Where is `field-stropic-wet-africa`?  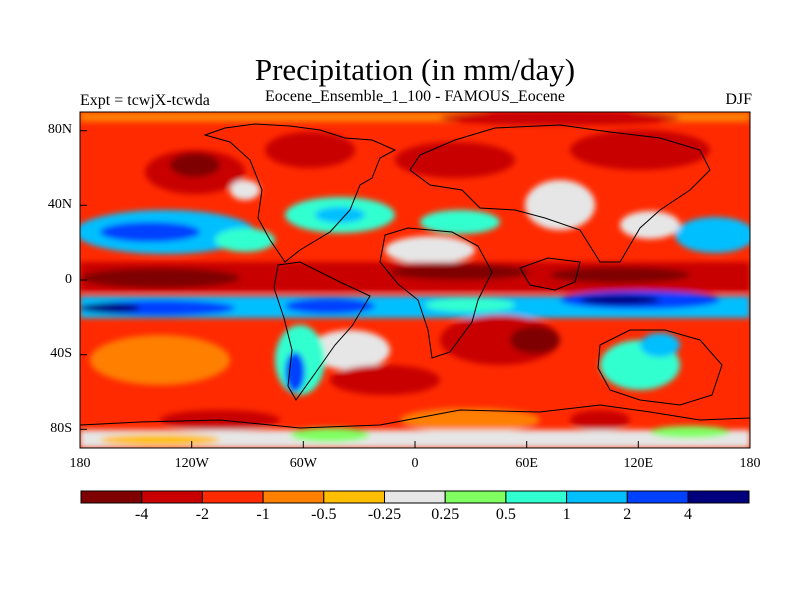
field-stropic-wet-africa is located at coordinates (470, 305).